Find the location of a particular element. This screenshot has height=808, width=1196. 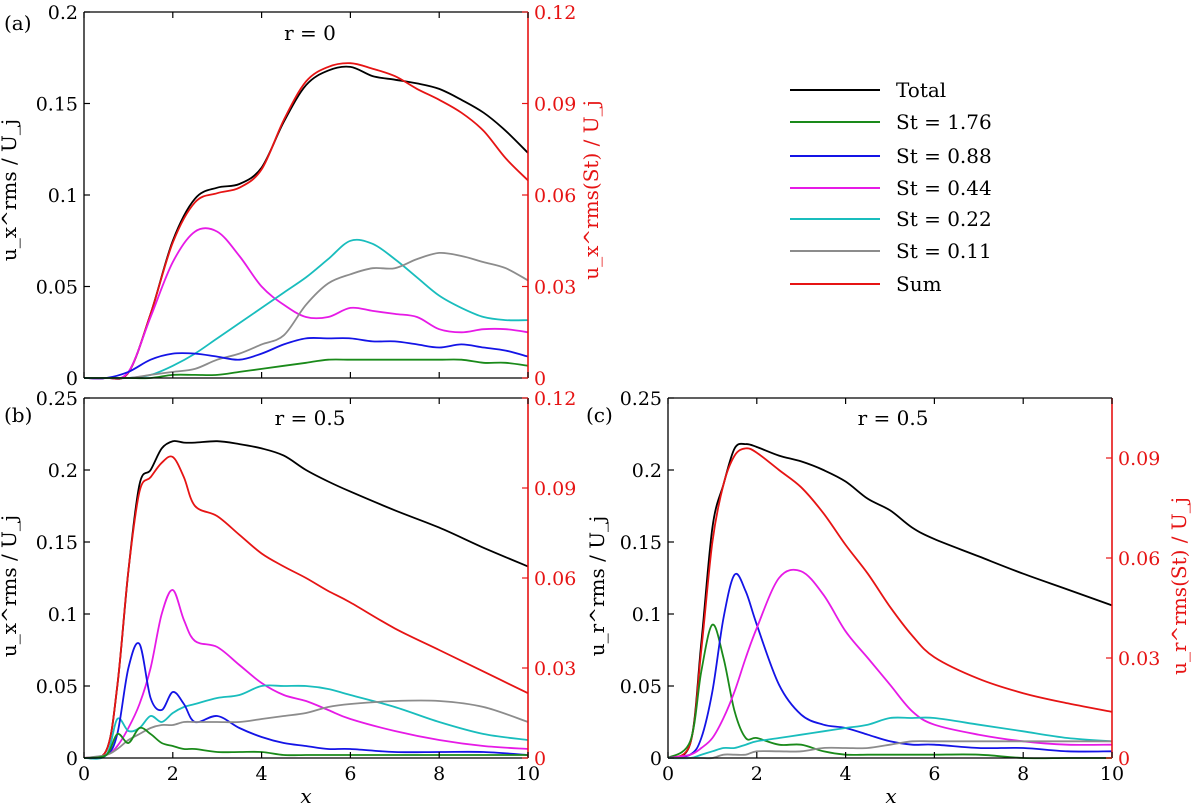

panel-c-series-sum is located at coordinates (890, 603).